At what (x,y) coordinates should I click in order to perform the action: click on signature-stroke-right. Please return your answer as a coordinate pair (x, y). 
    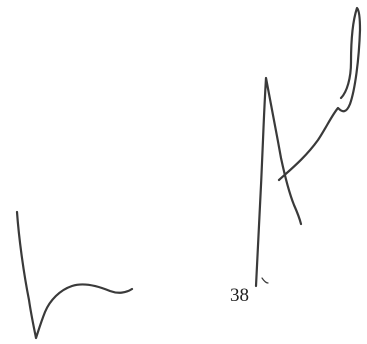
    Looking at the image, I should click on (278, 182).